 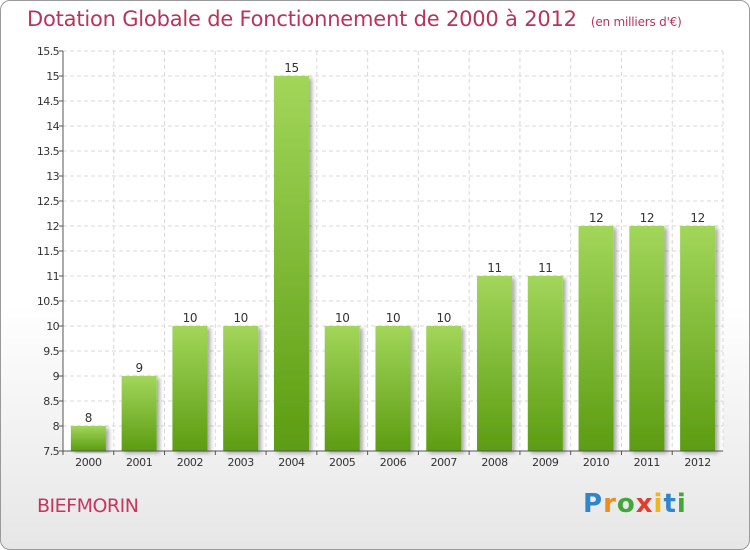 I want to click on x-tick-label: 2000, so click(x=88, y=462).